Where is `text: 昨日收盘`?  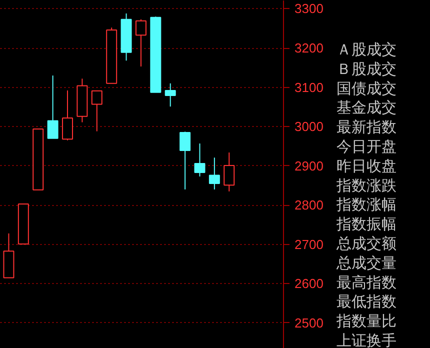
text: 昨日收盘 is located at coordinates (366, 165).